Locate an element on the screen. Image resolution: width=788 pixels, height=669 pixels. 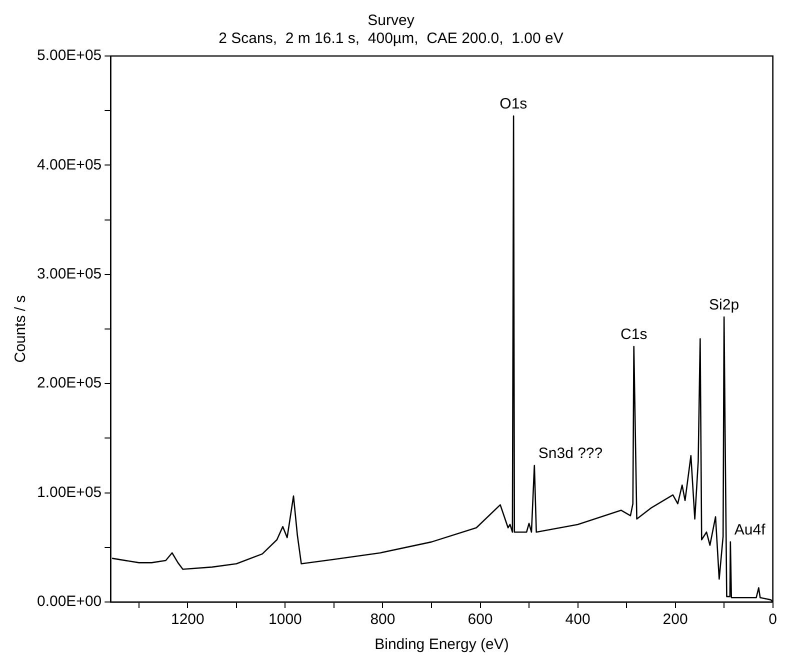
y-axis-title: Counts / s is located at coordinates (21, 329).